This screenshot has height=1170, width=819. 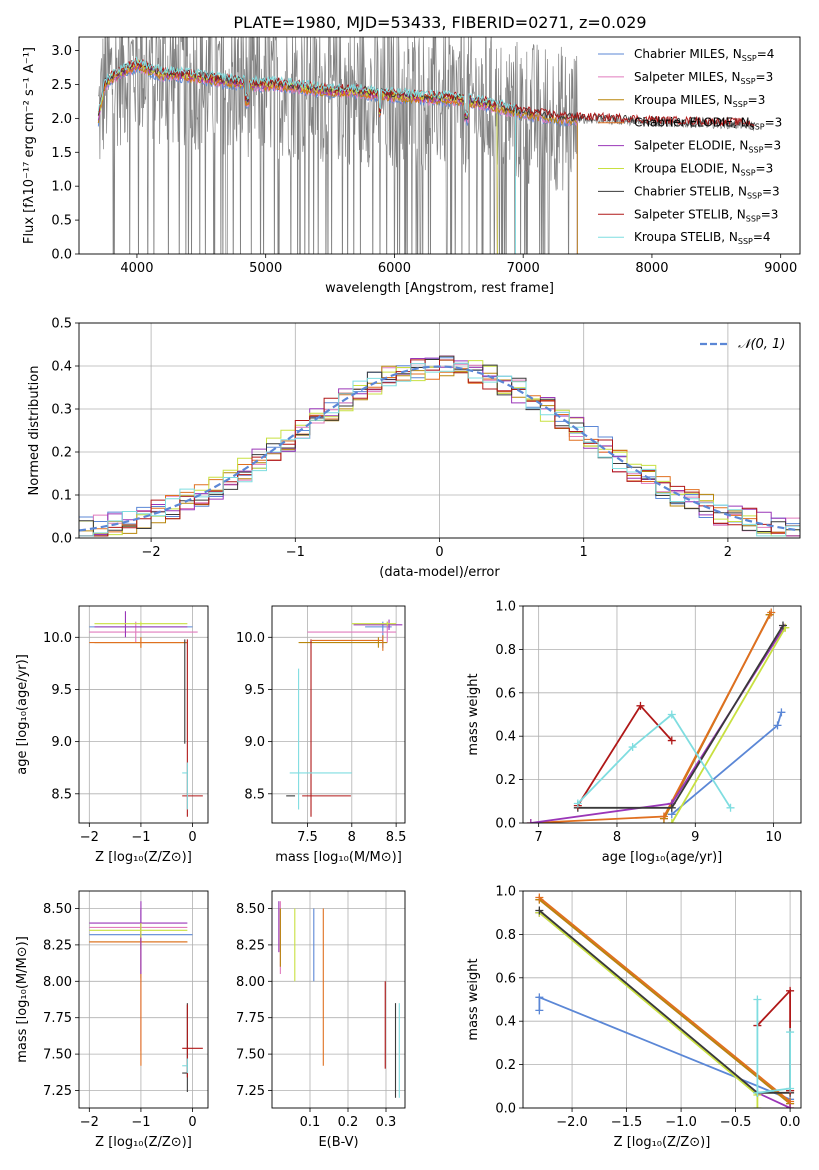 I want to click on y-axis-label: Normed distribution, so click(x=34, y=431).